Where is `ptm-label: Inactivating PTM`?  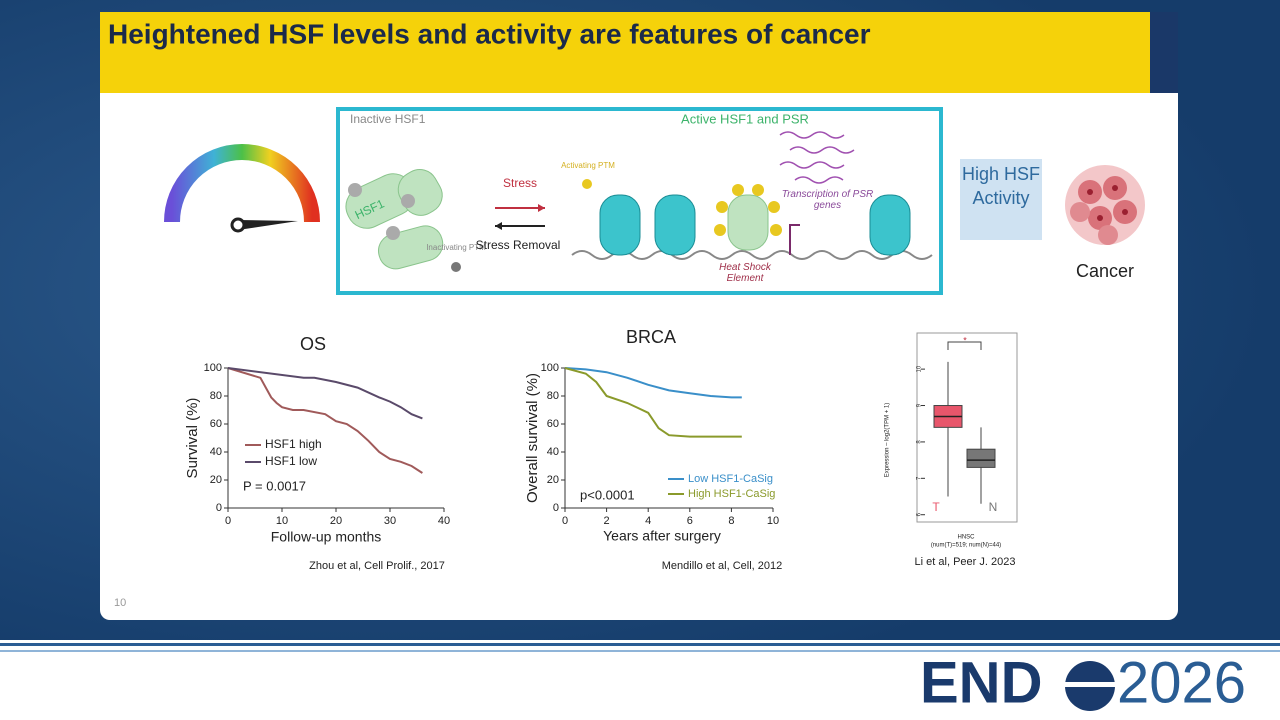
ptm-label: Inactivating PTM is located at coordinates (456, 247).